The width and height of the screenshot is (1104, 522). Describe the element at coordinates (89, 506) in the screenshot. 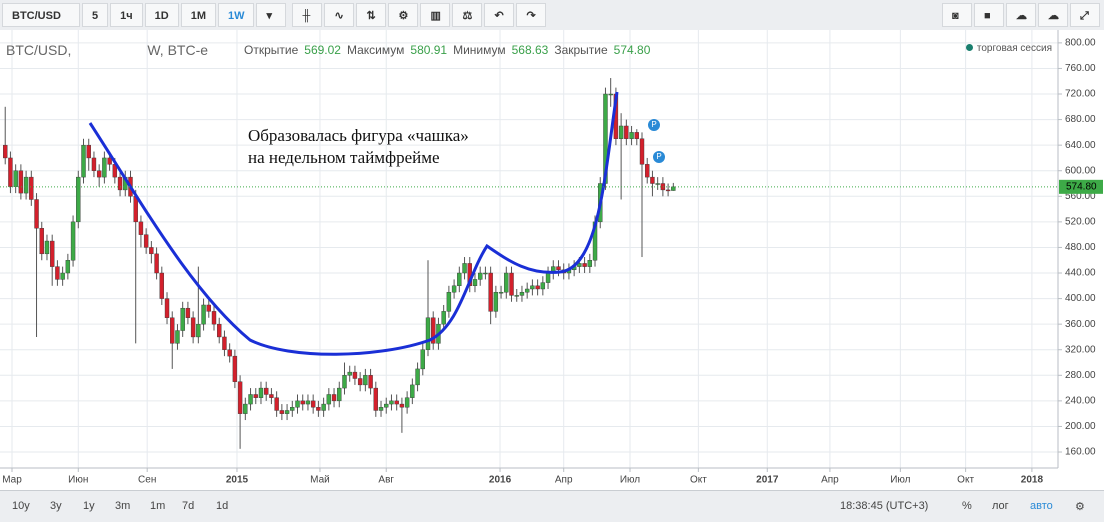

I see `range-button: 1y` at that location.